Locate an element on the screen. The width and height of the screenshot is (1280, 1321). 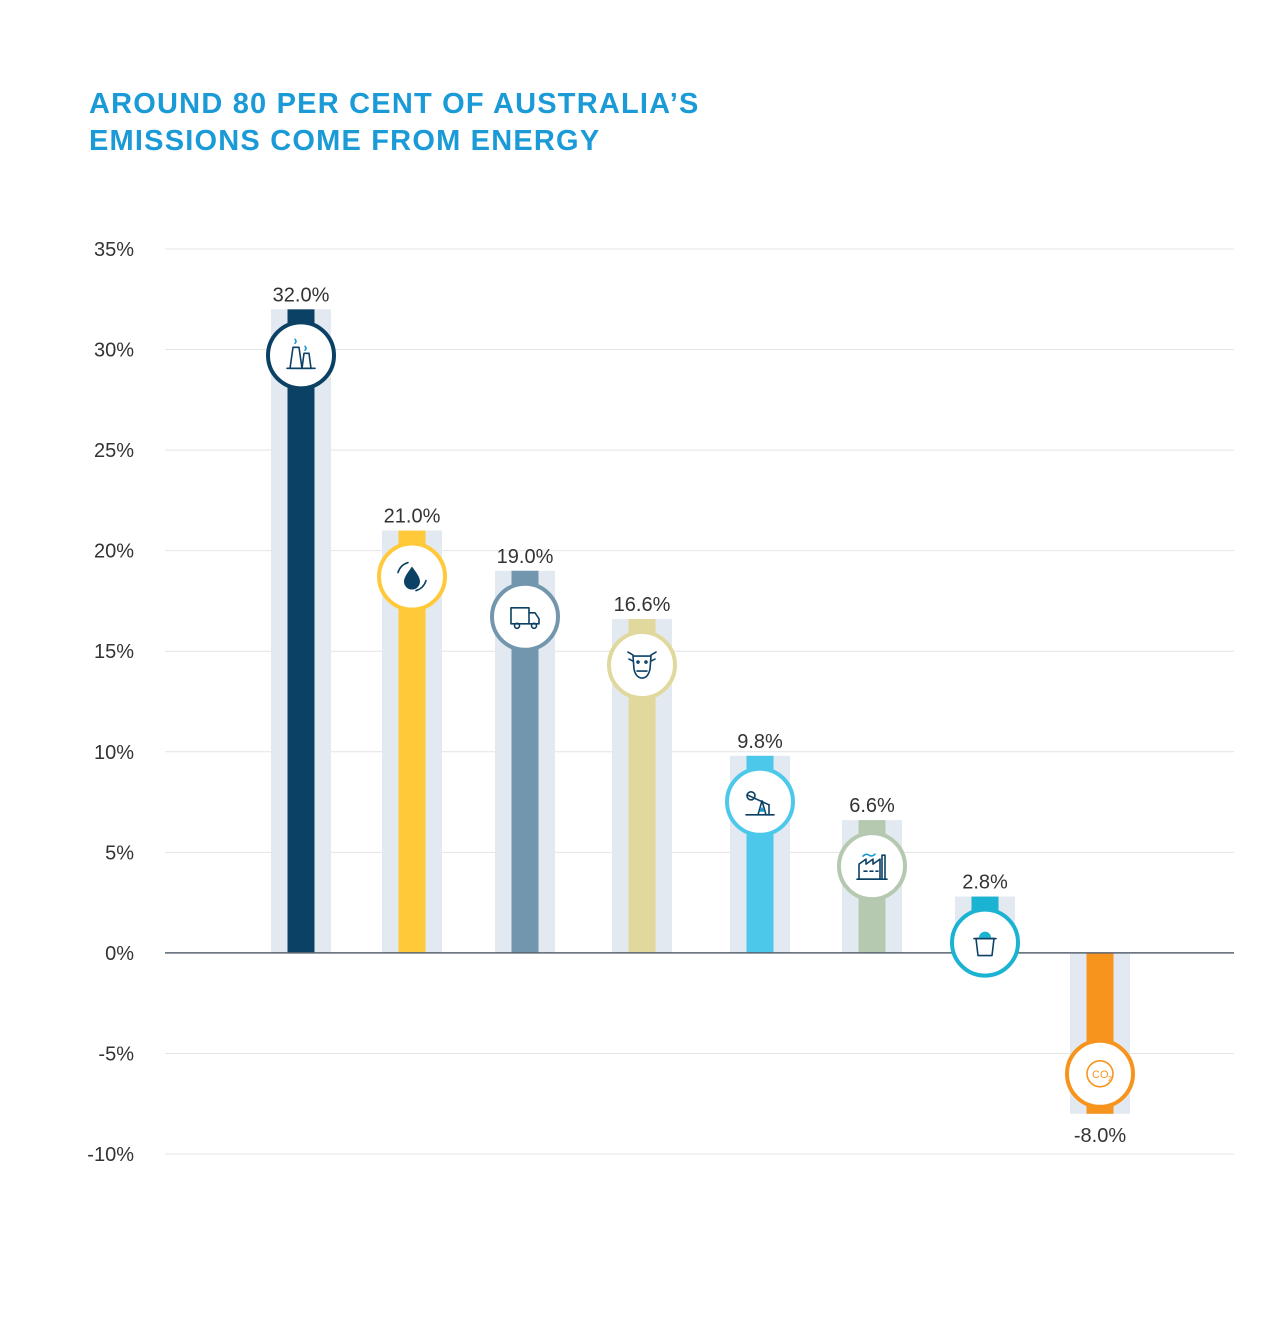
chart-title-line-1: AROUND 80 PER CENT OF AUSTRALIA’S is located at coordinates (394, 104).